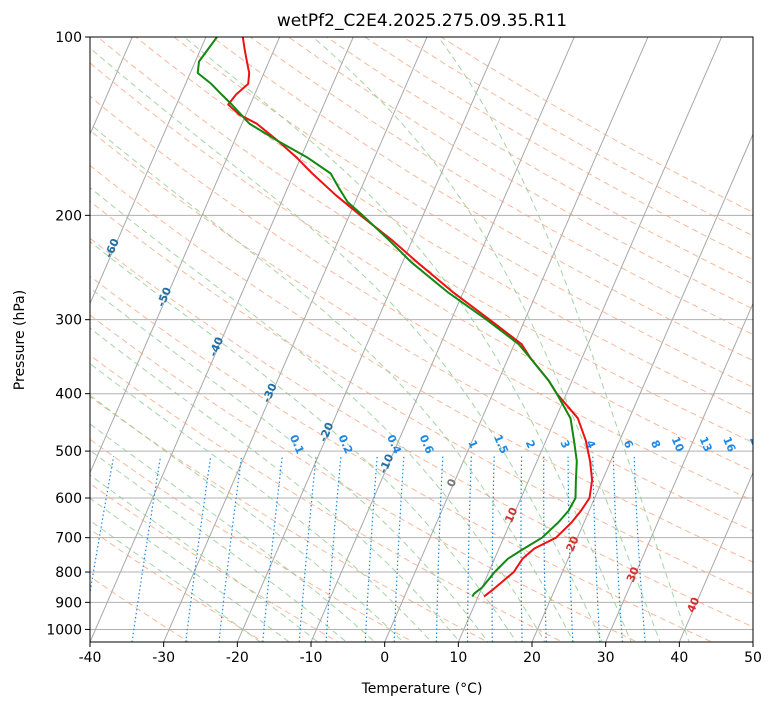  Describe the element at coordinates (693, 605) in the screenshot. I see `isotherm-label: 40` at that location.